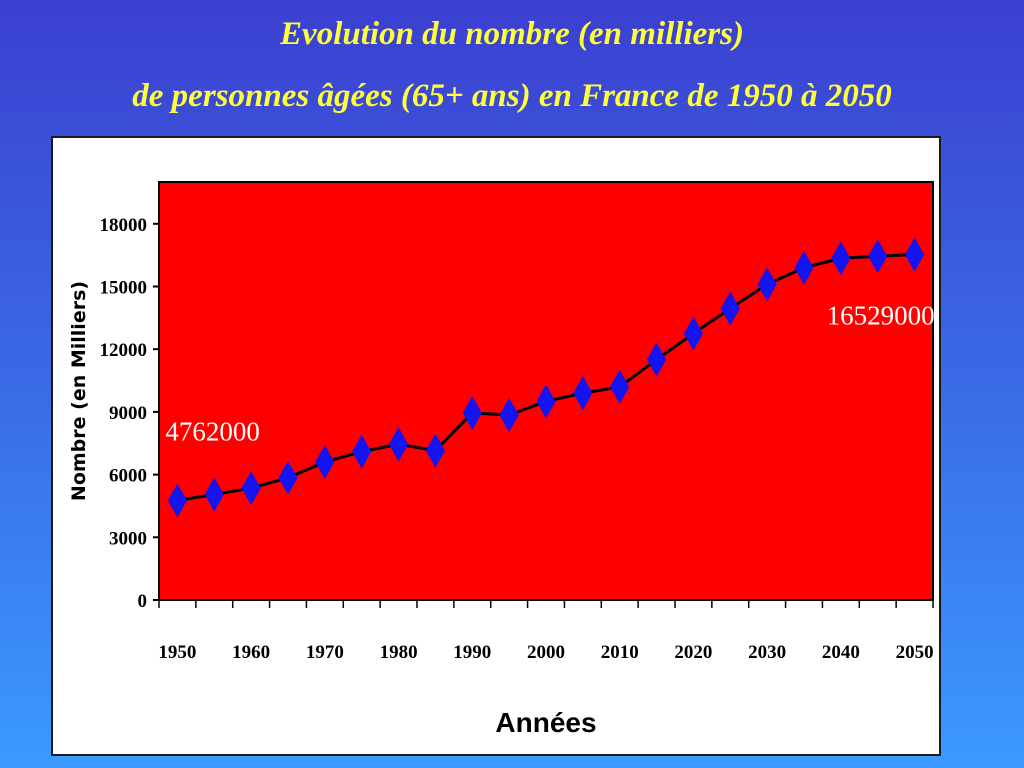 This screenshot has height=768, width=1024. I want to click on y-tick-label: 9000, so click(128, 413).